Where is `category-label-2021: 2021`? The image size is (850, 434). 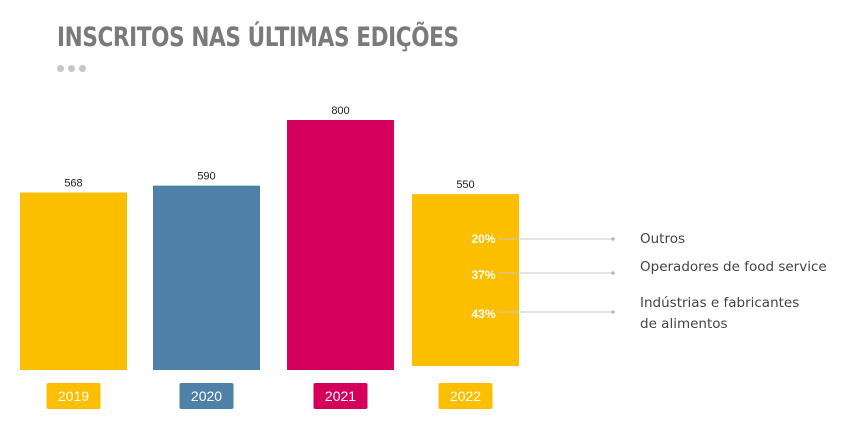
category-label-2021: 2021 is located at coordinates (340, 396).